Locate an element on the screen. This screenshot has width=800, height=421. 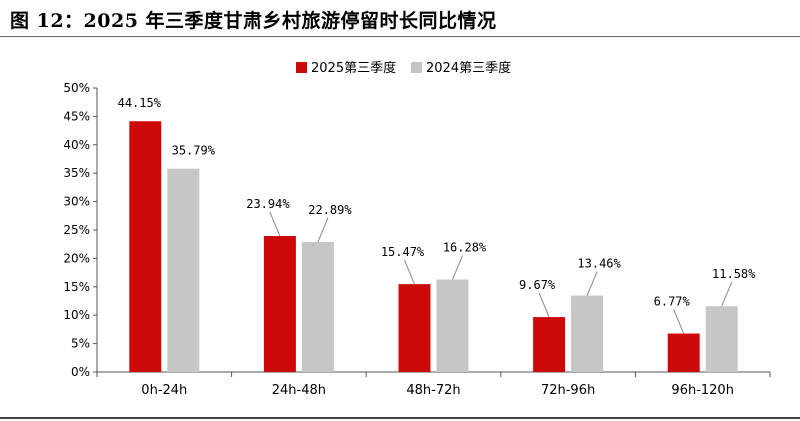
y-tick-label: 20% is located at coordinates (76, 258).